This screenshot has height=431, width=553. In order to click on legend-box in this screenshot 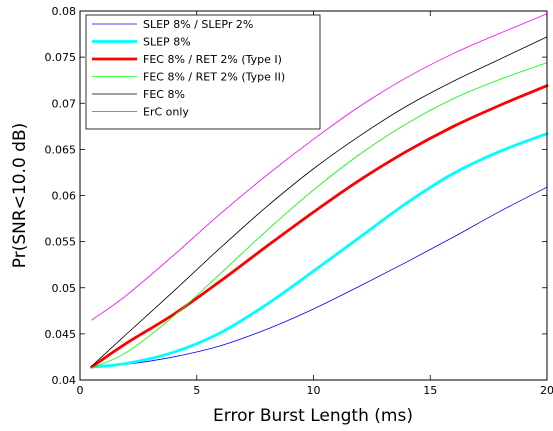, I will do `click(203, 72)`.